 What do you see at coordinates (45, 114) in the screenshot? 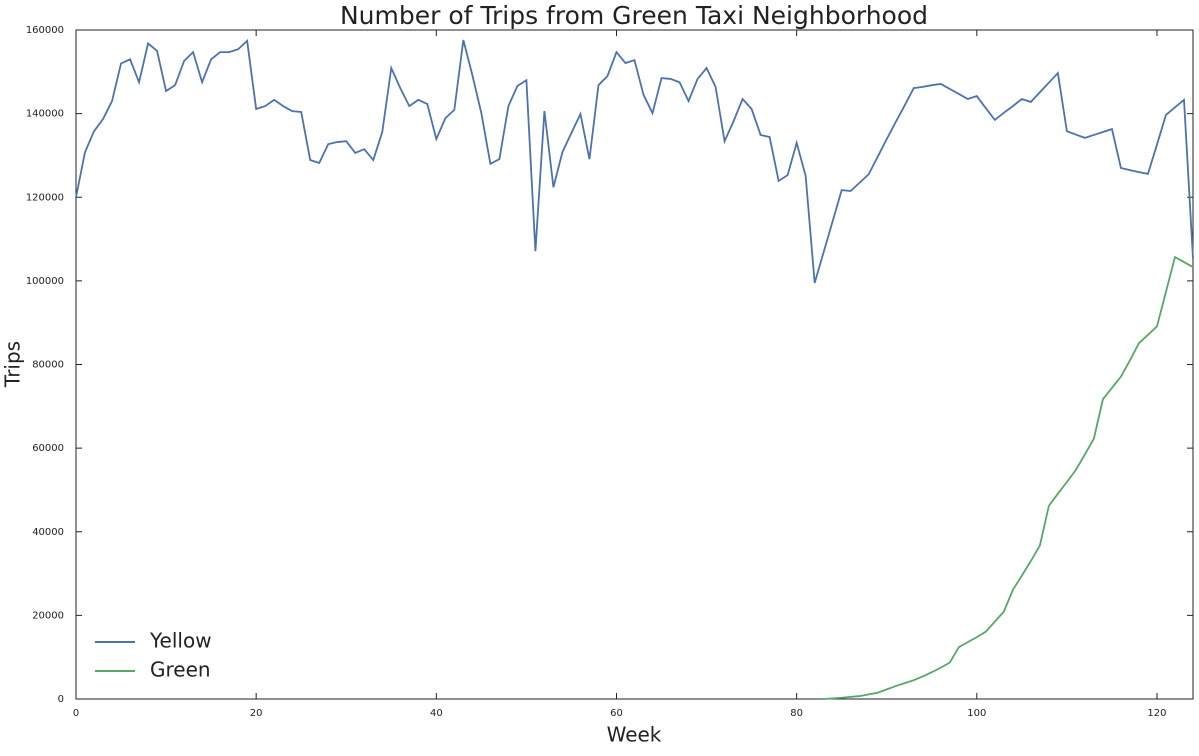
I see `y-tick-label: 140000` at bounding box center [45, 114].